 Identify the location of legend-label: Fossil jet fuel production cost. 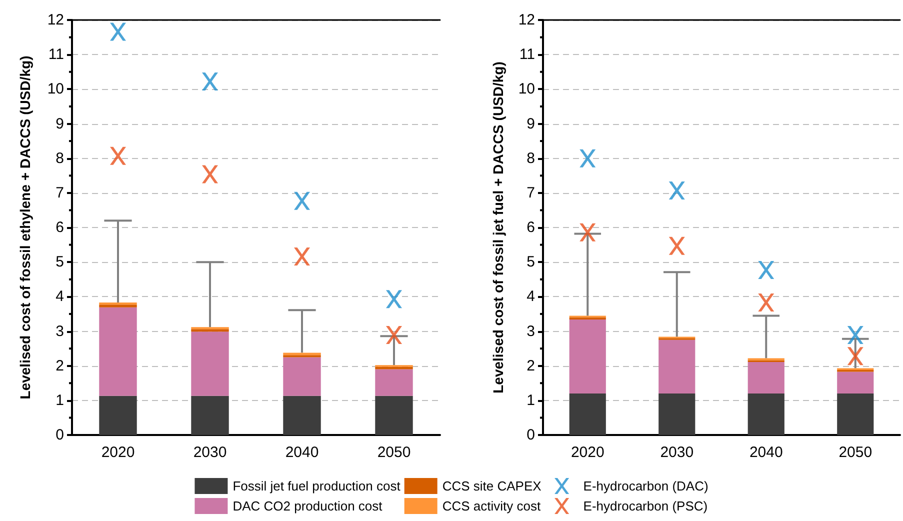
(316, 486).